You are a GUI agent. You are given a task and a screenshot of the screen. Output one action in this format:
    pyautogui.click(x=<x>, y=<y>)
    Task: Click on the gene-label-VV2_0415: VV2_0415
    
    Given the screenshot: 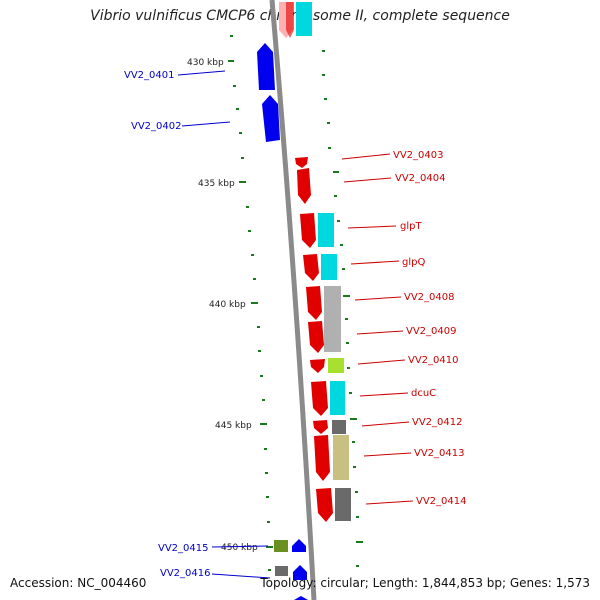 What is the action you would take?
    pyautogui.click(x=183, y=548)
    